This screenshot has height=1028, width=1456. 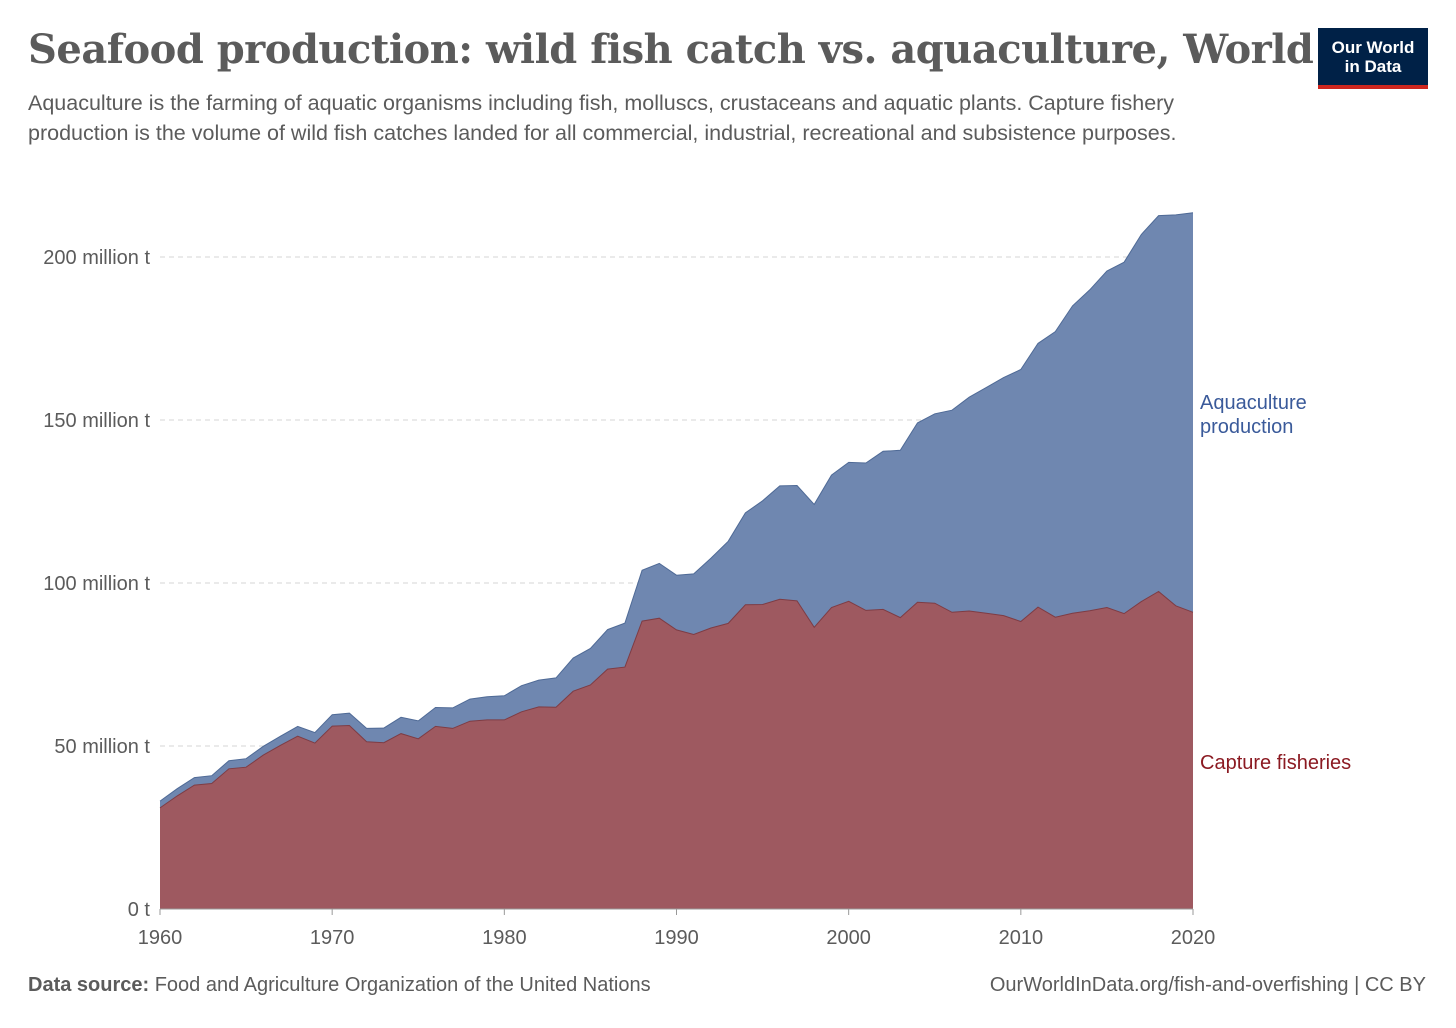 What do you see at coordinates (89, 985) in the screenshot?
I see `data-source-label: Data source:` at bounding box center [89, 985].